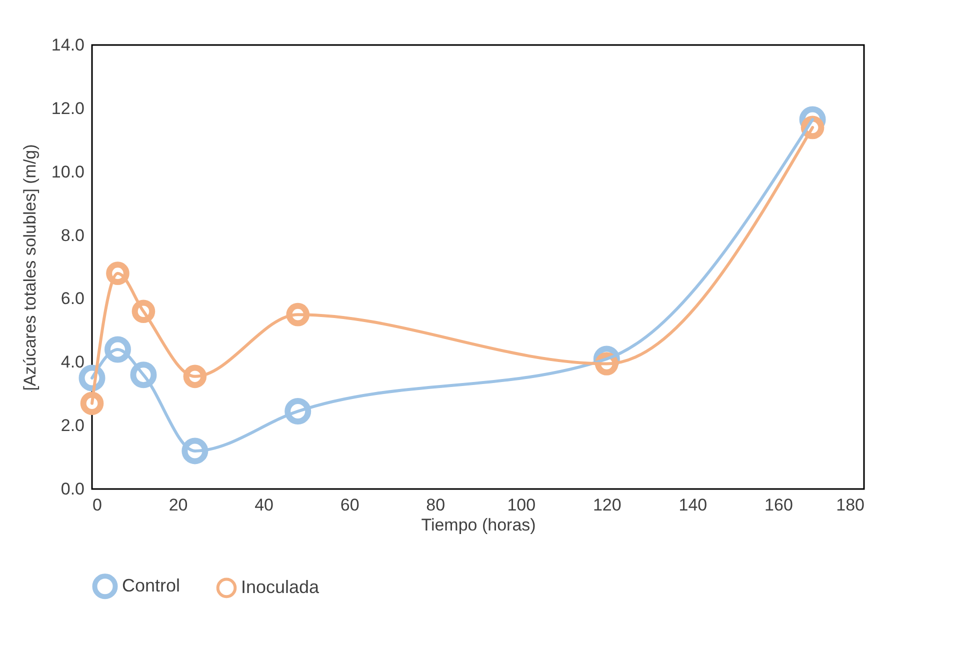 The image size is (959, 654). What do you see at coordinates (178, 505) in the screenshot?
I see `x-tick-label: 20` at bounding box center [178, 505].